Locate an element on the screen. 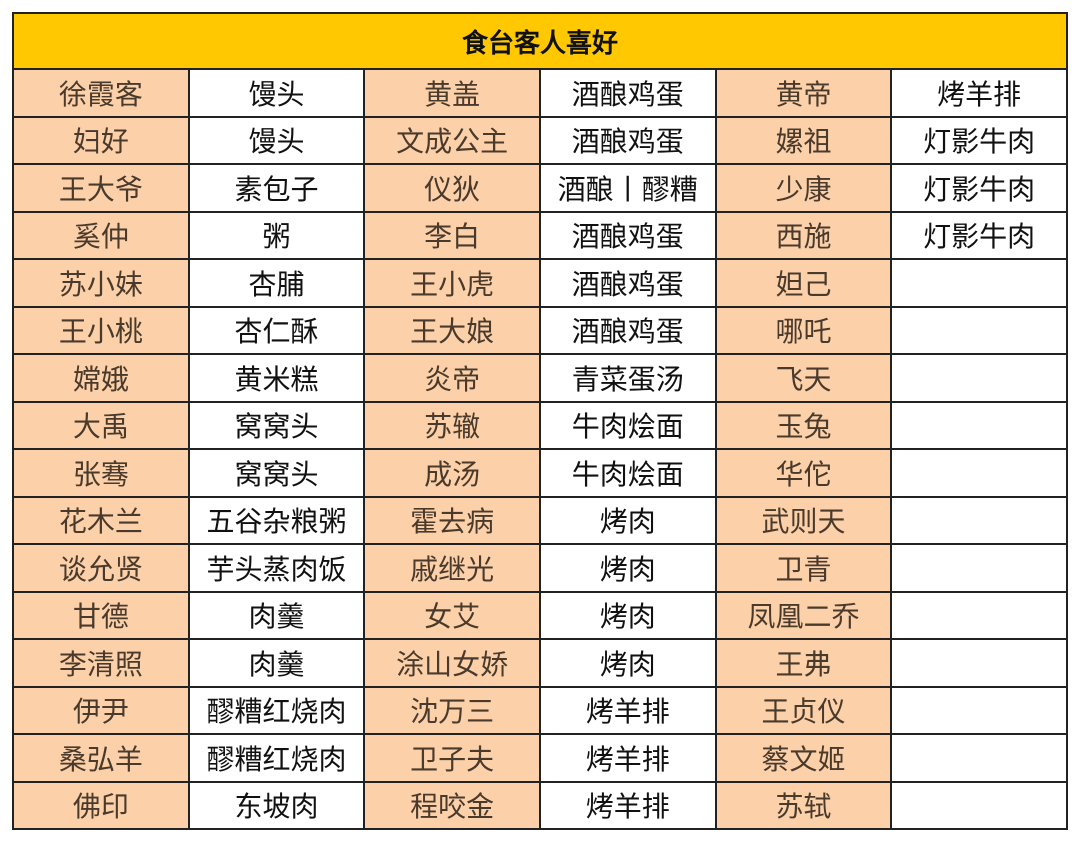 The image size is (1080, 841). table-row: 徐霞客 馒头 黄盖 酒酿鸡蛋 黄帝 烤羊排 is located at coordinates (540, 93).